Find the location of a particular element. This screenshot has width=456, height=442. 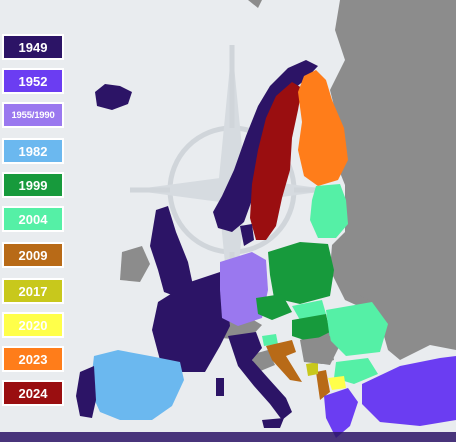

legend-item-1955-1990: 1955/1990 is located at coordinates (33, 115).